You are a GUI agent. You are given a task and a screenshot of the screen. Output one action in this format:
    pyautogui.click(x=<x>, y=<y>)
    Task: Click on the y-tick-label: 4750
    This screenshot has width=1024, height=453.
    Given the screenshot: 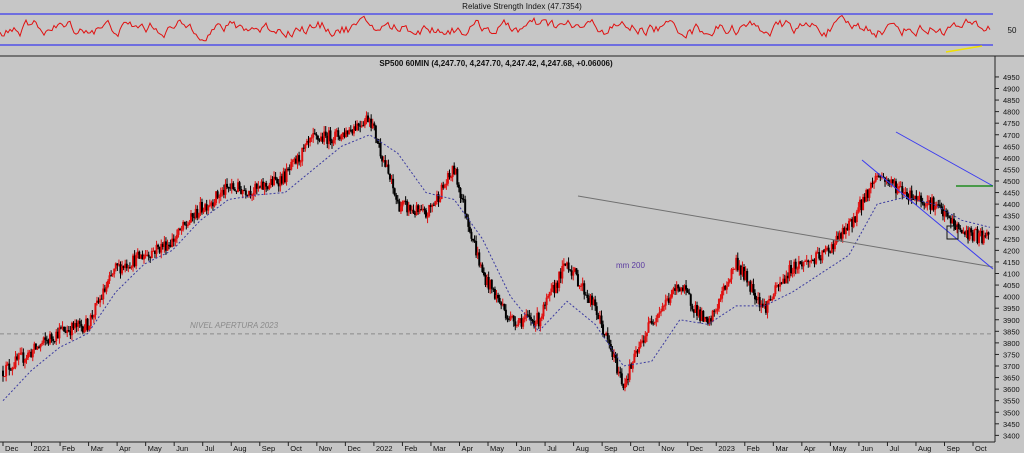 What is the action you would take?
    pyautogui.click(x=1011, y=123)
    